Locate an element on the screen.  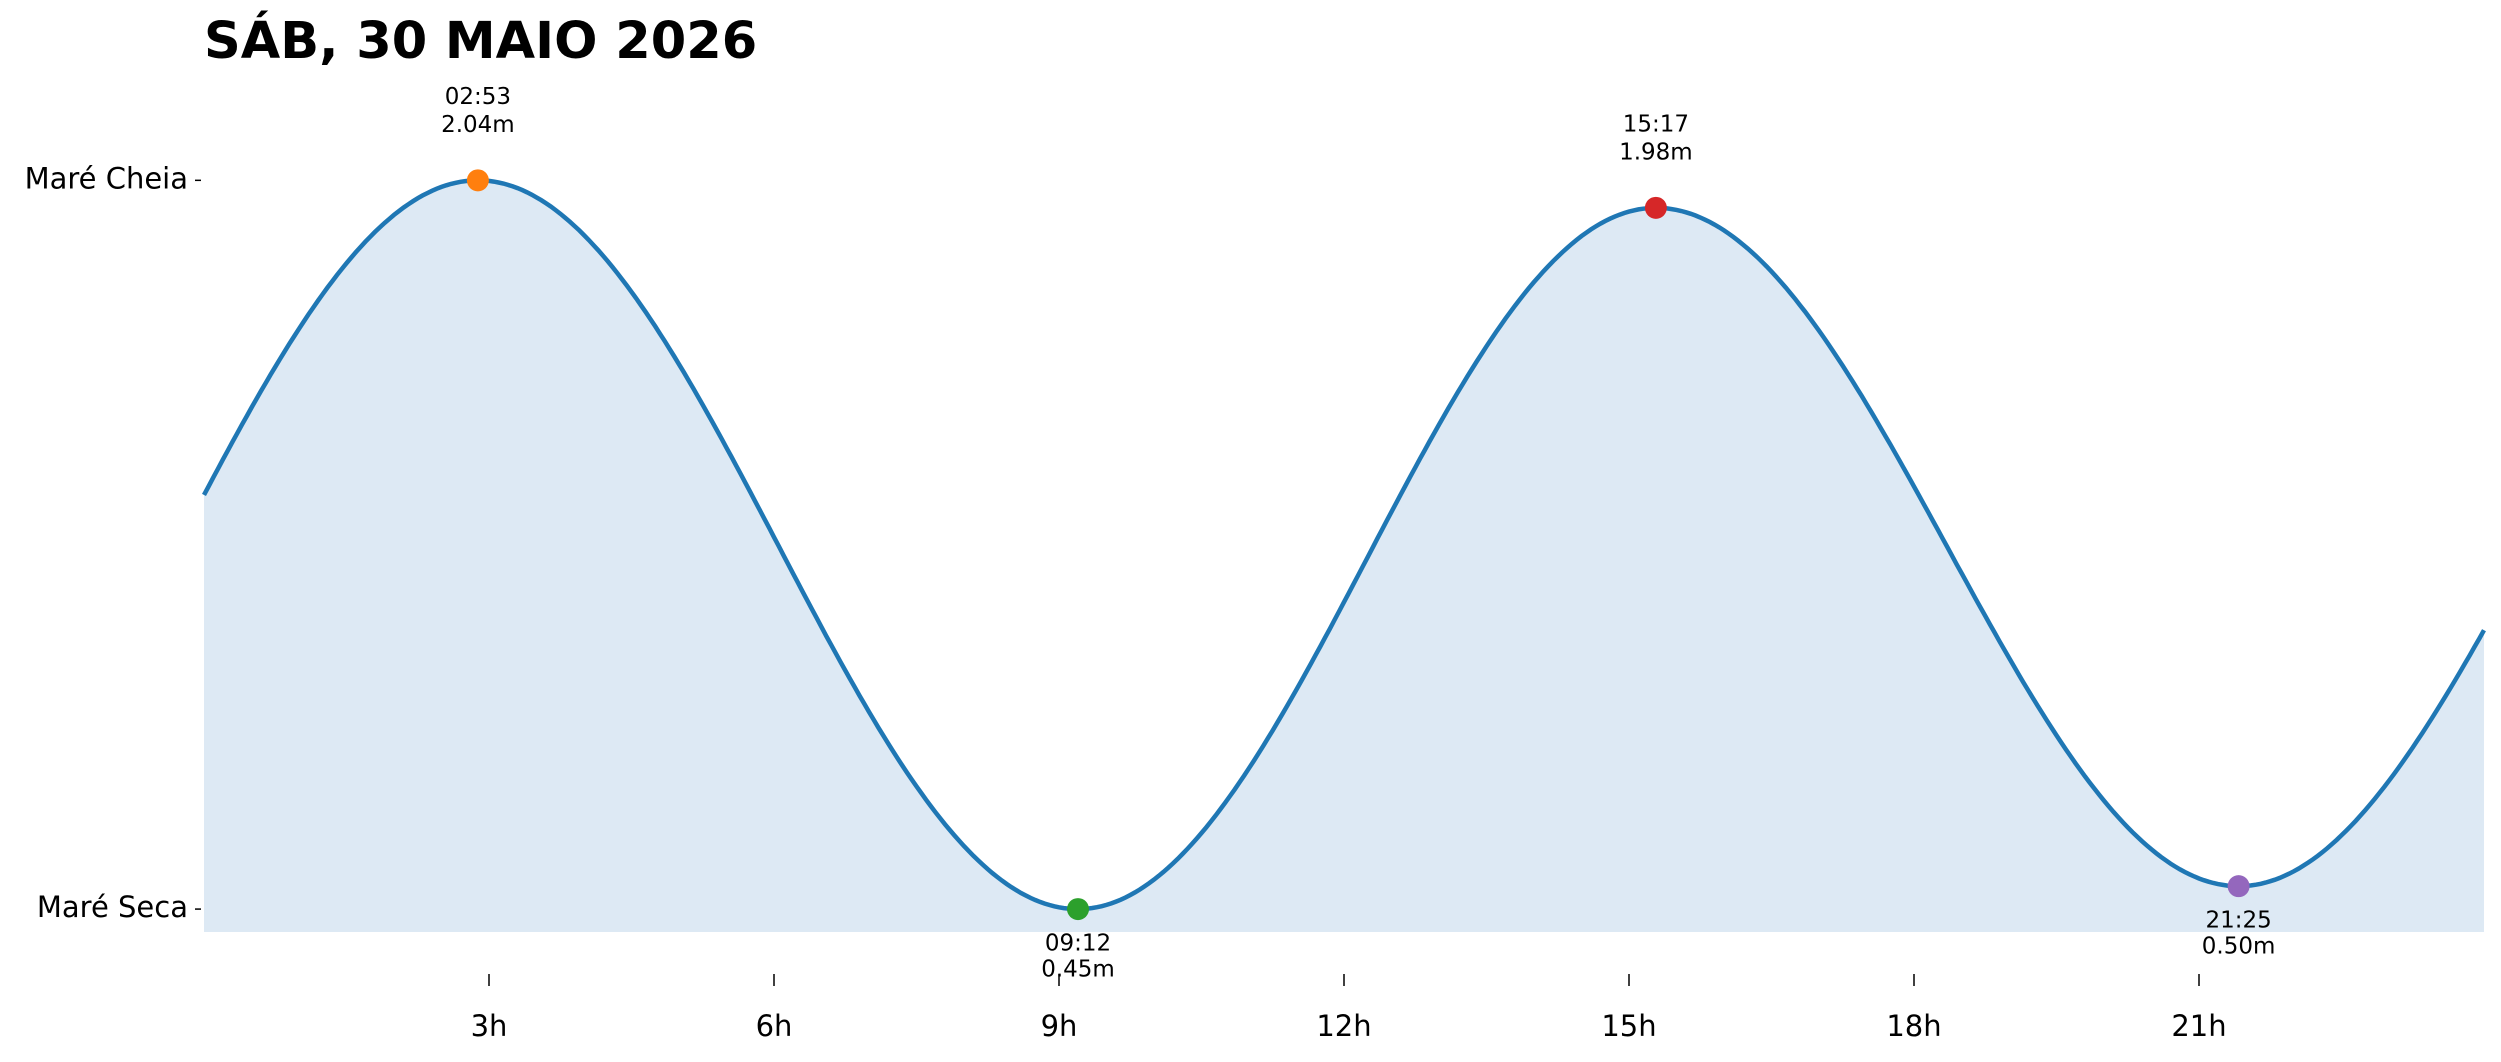
x-tick-label: 12h is located at coordinates (1343, 1026).